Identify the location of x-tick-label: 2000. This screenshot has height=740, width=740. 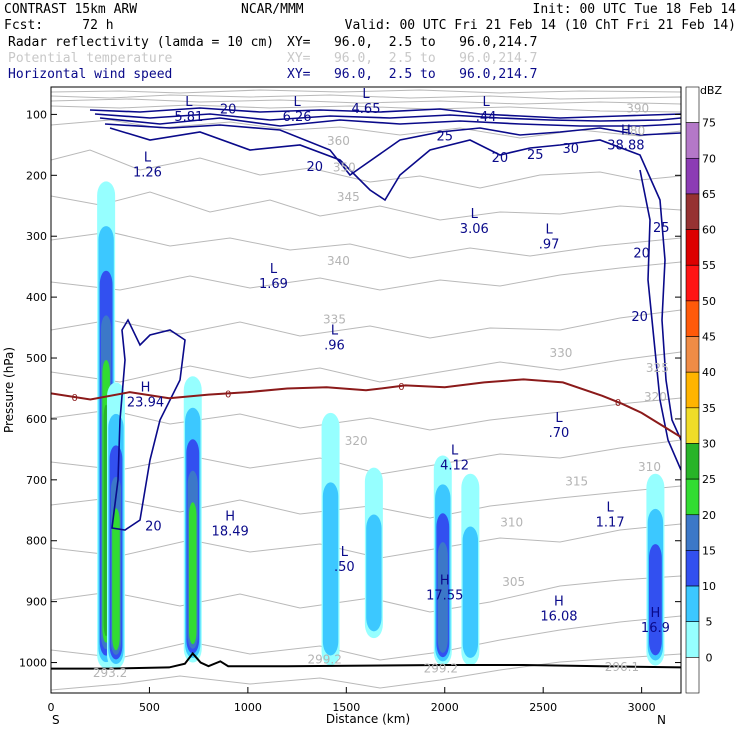
(445, 707).